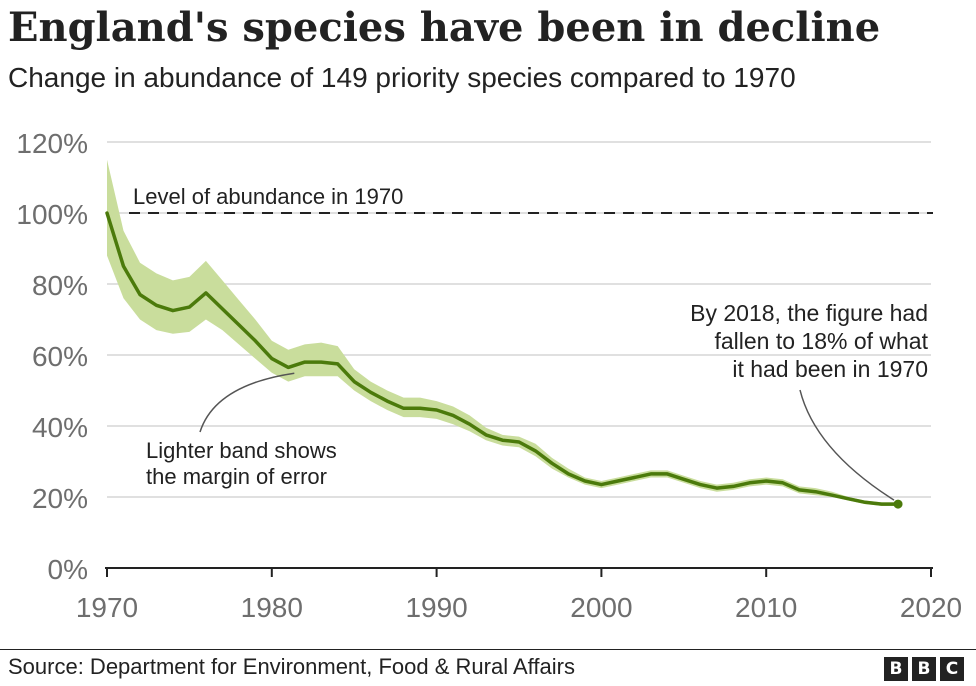  I want to click on bbc-logo-letter: C, so click(952, 669).